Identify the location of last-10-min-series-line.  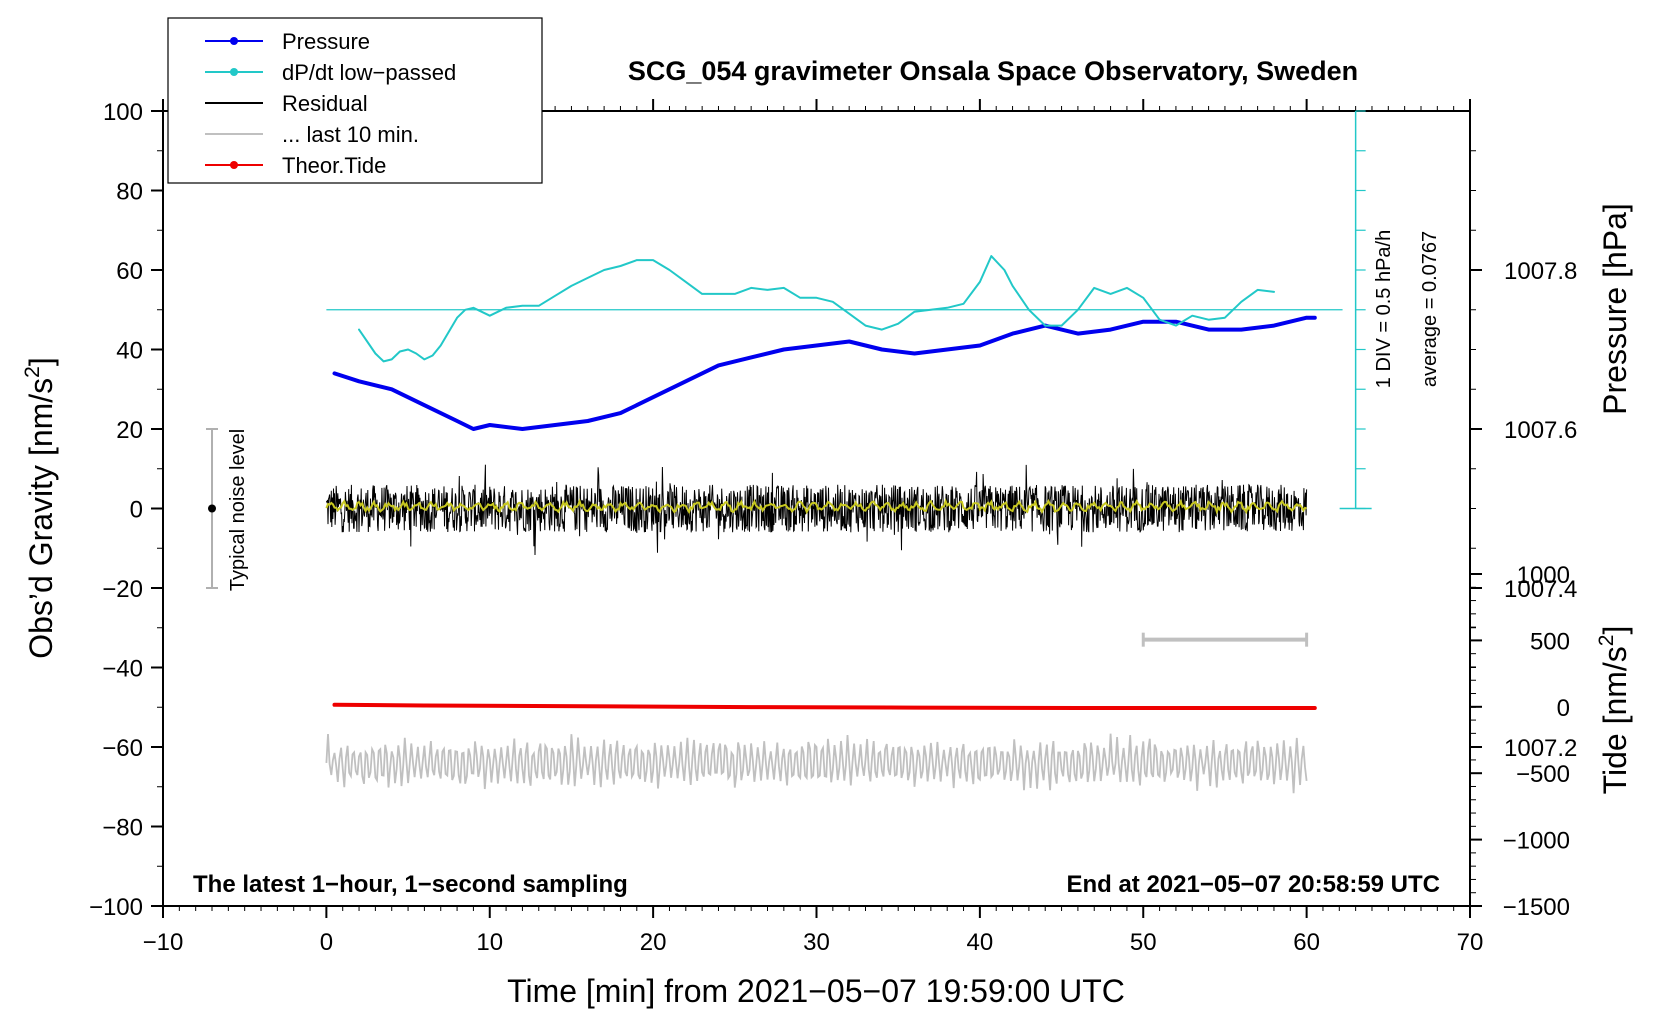
(816, 763).